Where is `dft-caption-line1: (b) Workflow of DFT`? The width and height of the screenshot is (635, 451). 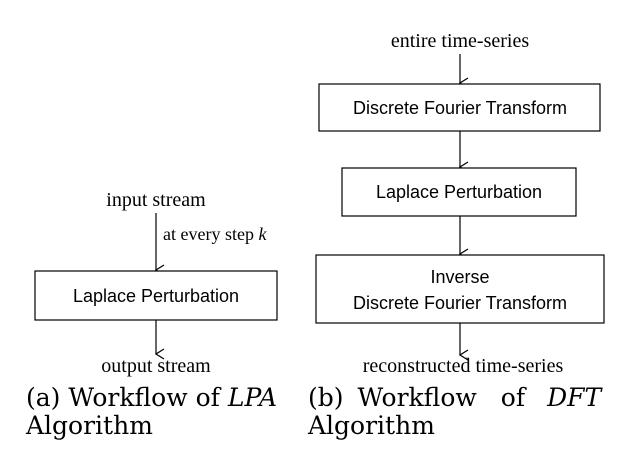 dft-caption-line1: (b) Workflow of DFT is located at coordinates (454, 398).